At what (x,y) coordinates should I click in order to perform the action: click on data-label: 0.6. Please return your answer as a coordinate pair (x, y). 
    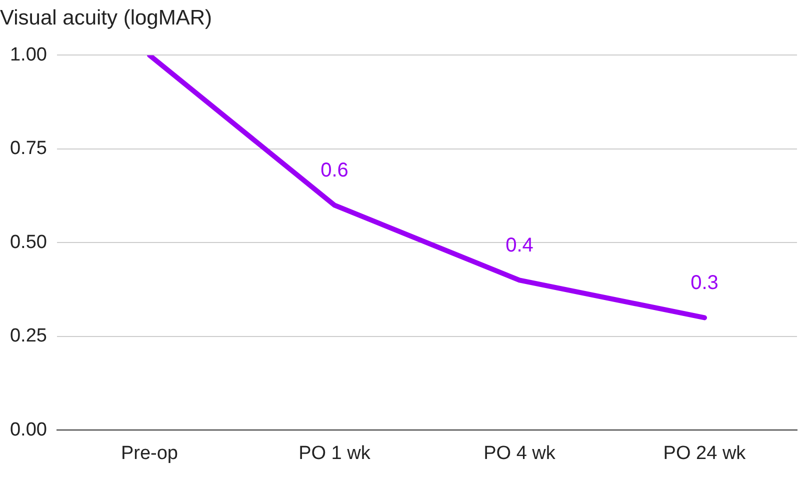
    Looking at the image, I should click on (334, 171).